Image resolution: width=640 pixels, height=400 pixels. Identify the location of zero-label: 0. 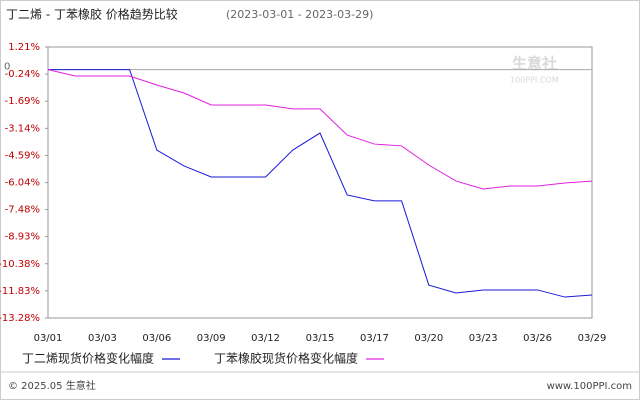
(7, 67).